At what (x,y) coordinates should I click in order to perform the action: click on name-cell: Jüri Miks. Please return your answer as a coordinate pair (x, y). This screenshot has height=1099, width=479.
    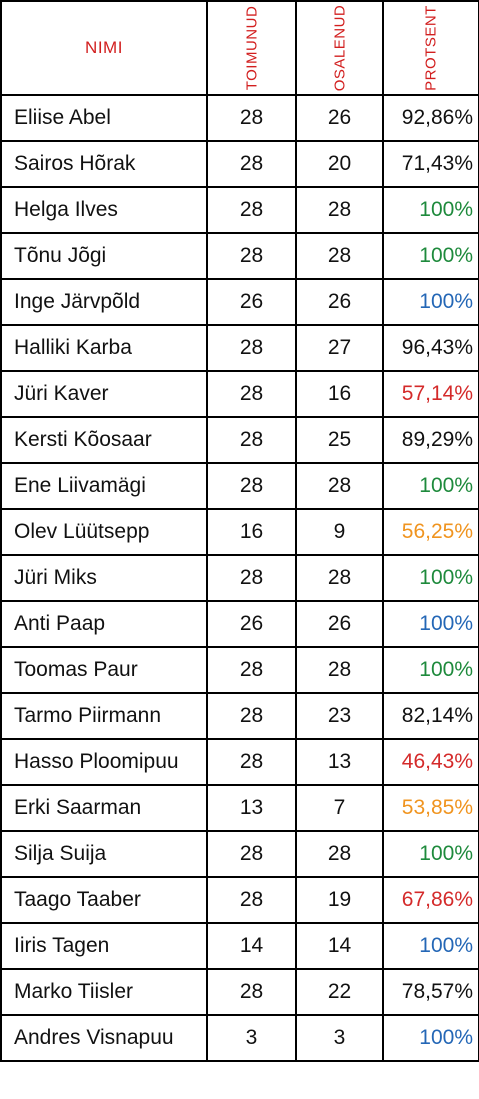
    Looking at the image, I should click on (104, 578).